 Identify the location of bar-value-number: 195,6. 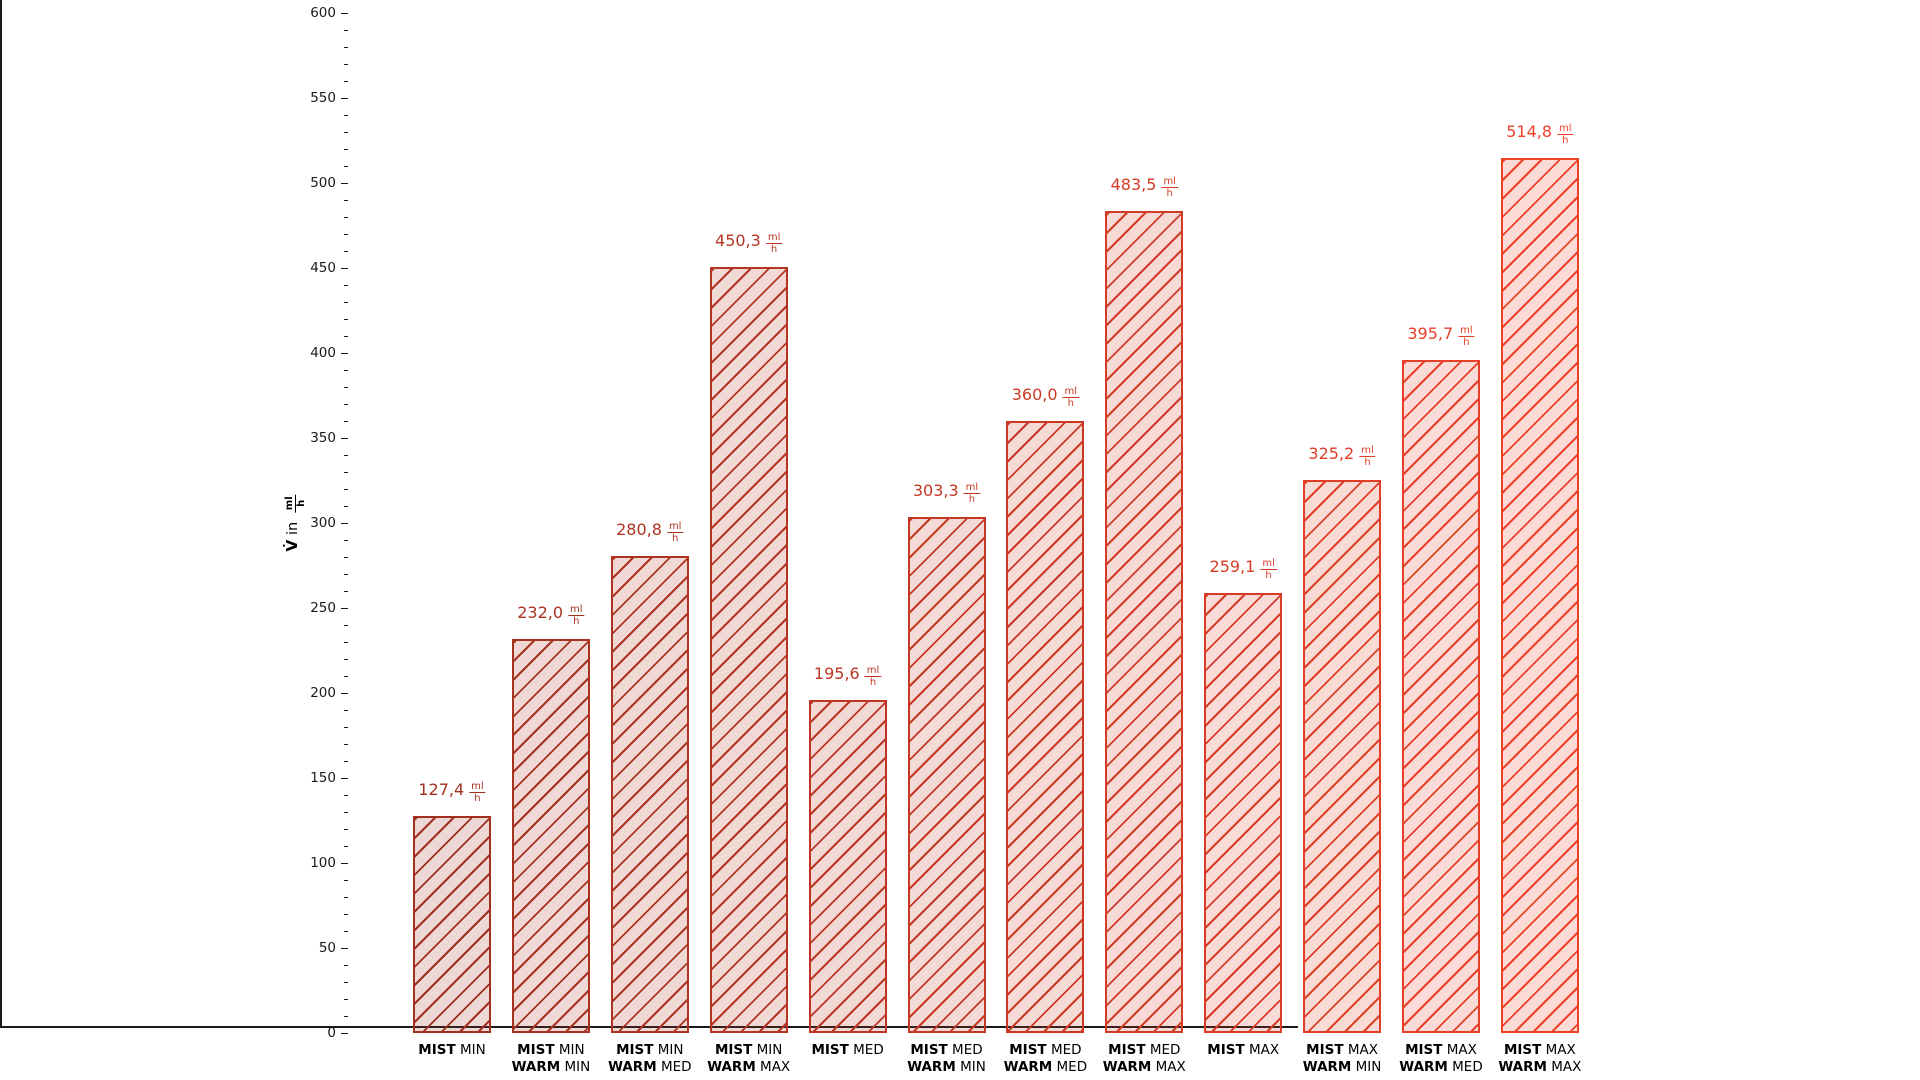
(836, 674).